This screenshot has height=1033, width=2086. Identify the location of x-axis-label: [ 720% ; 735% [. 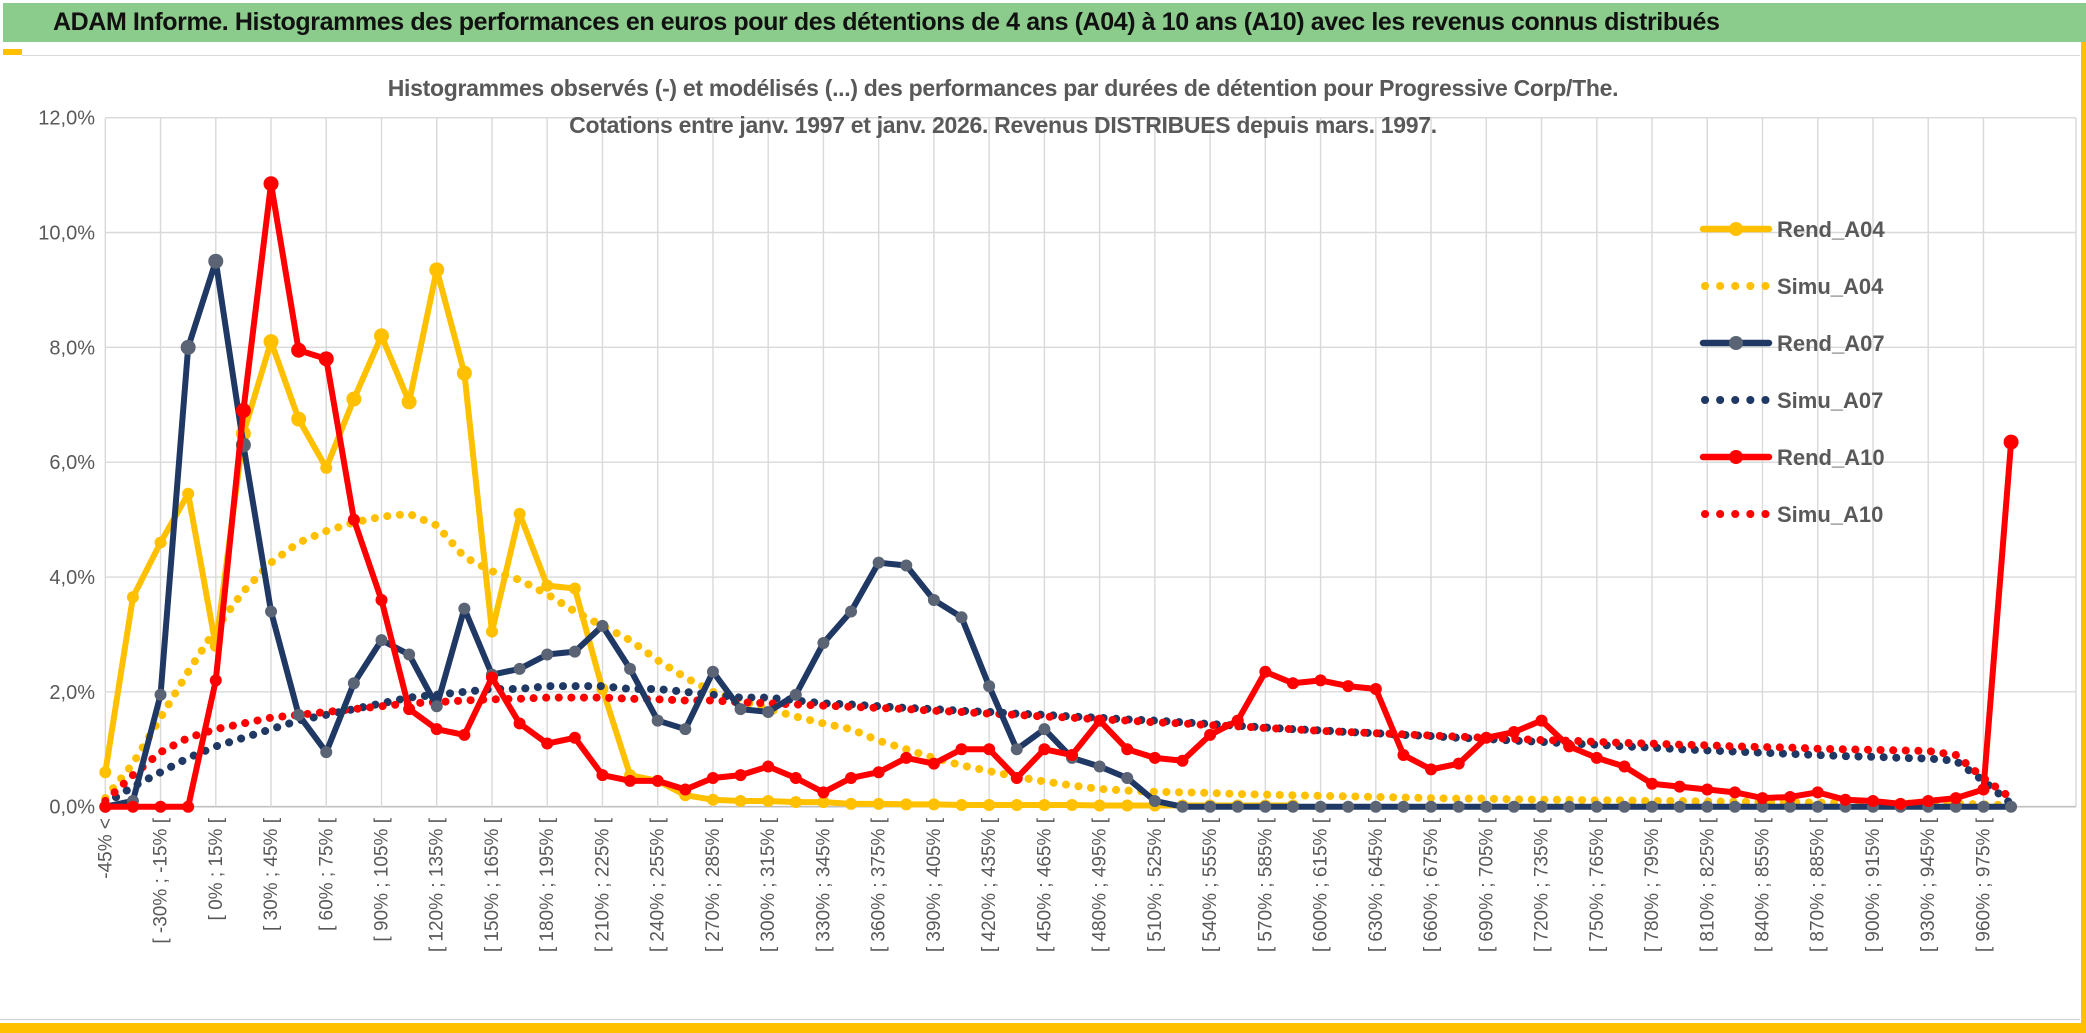
(1542, 884).